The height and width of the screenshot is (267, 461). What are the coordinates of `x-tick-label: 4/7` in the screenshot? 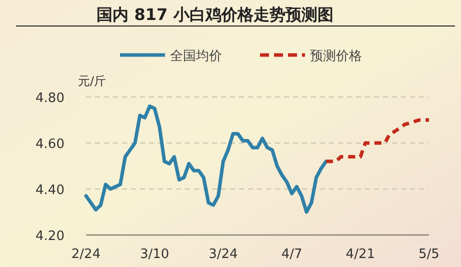 It's located at (291, 254).